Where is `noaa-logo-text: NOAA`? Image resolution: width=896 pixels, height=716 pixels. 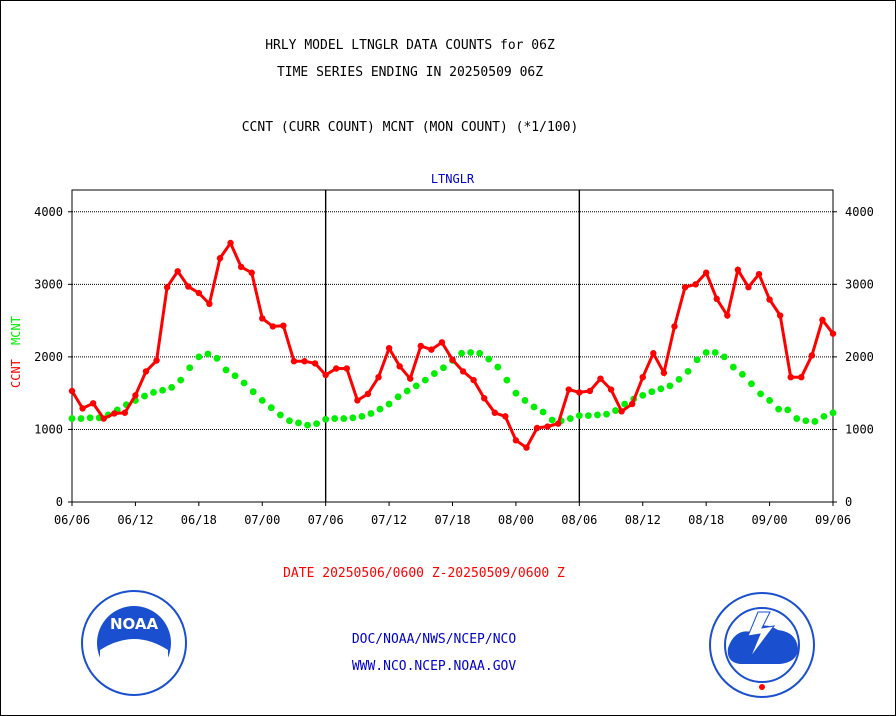
noaa-logo-text: NOAA is located at coordinates (134, 624).